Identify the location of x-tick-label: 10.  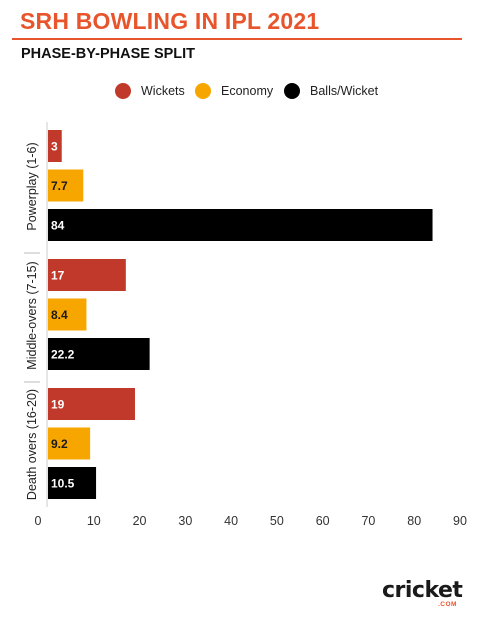
(94, 521).